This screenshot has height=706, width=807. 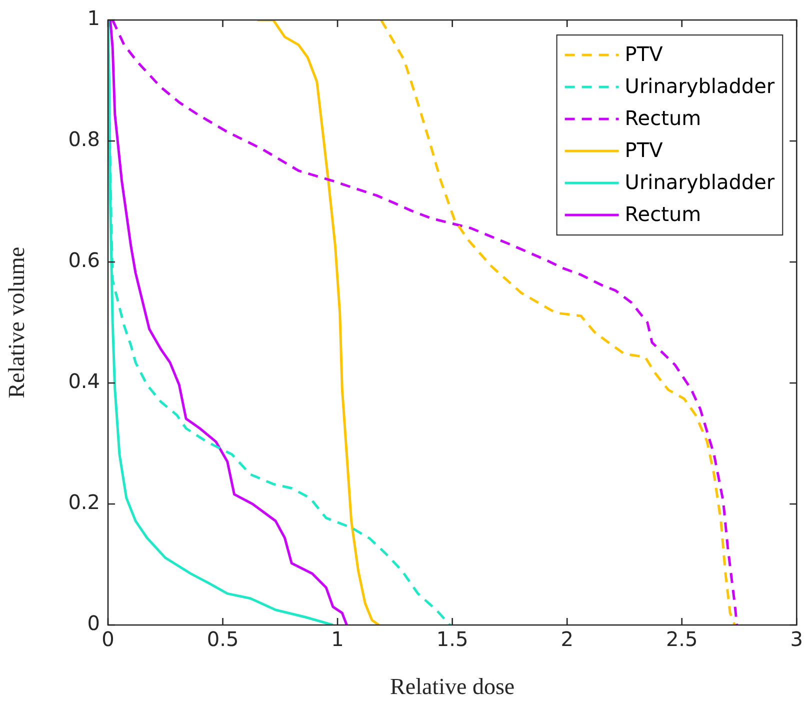 What do you see at coordinates (567, 639) in the screenshot?
I see `x-tick-label: 2` at bounding box center [567, 639].